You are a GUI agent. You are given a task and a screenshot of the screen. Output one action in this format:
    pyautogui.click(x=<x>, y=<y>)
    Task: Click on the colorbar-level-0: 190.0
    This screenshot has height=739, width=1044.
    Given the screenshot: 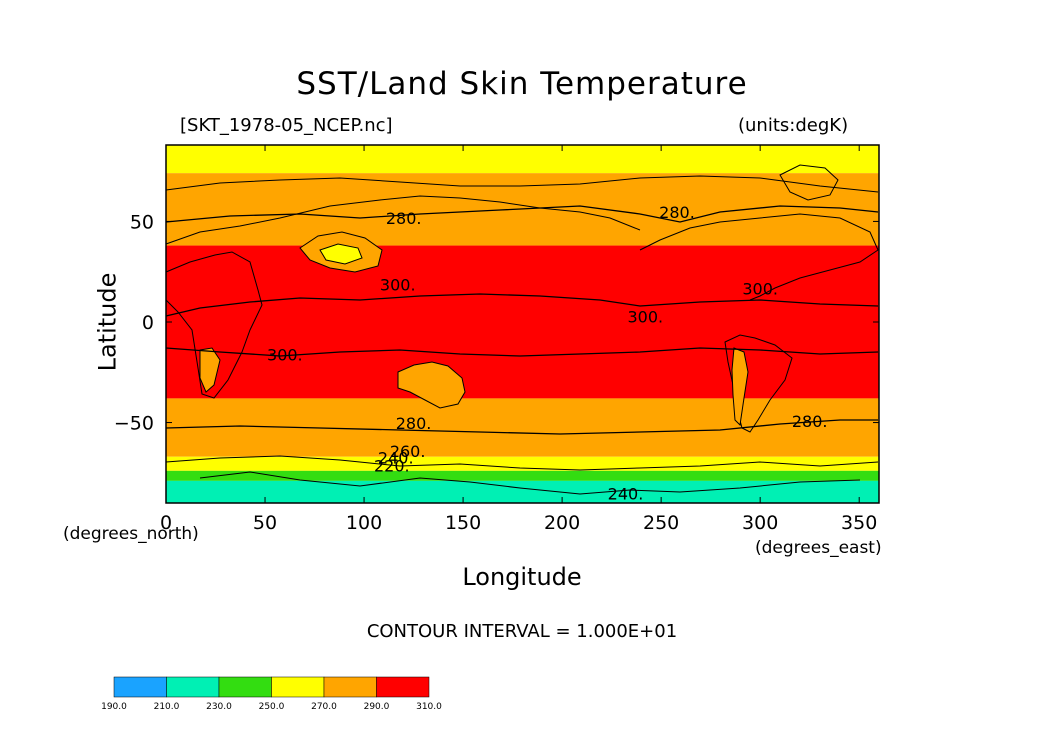 What is the action you would take?
    pyautogui.click(x=114, y=707)
    